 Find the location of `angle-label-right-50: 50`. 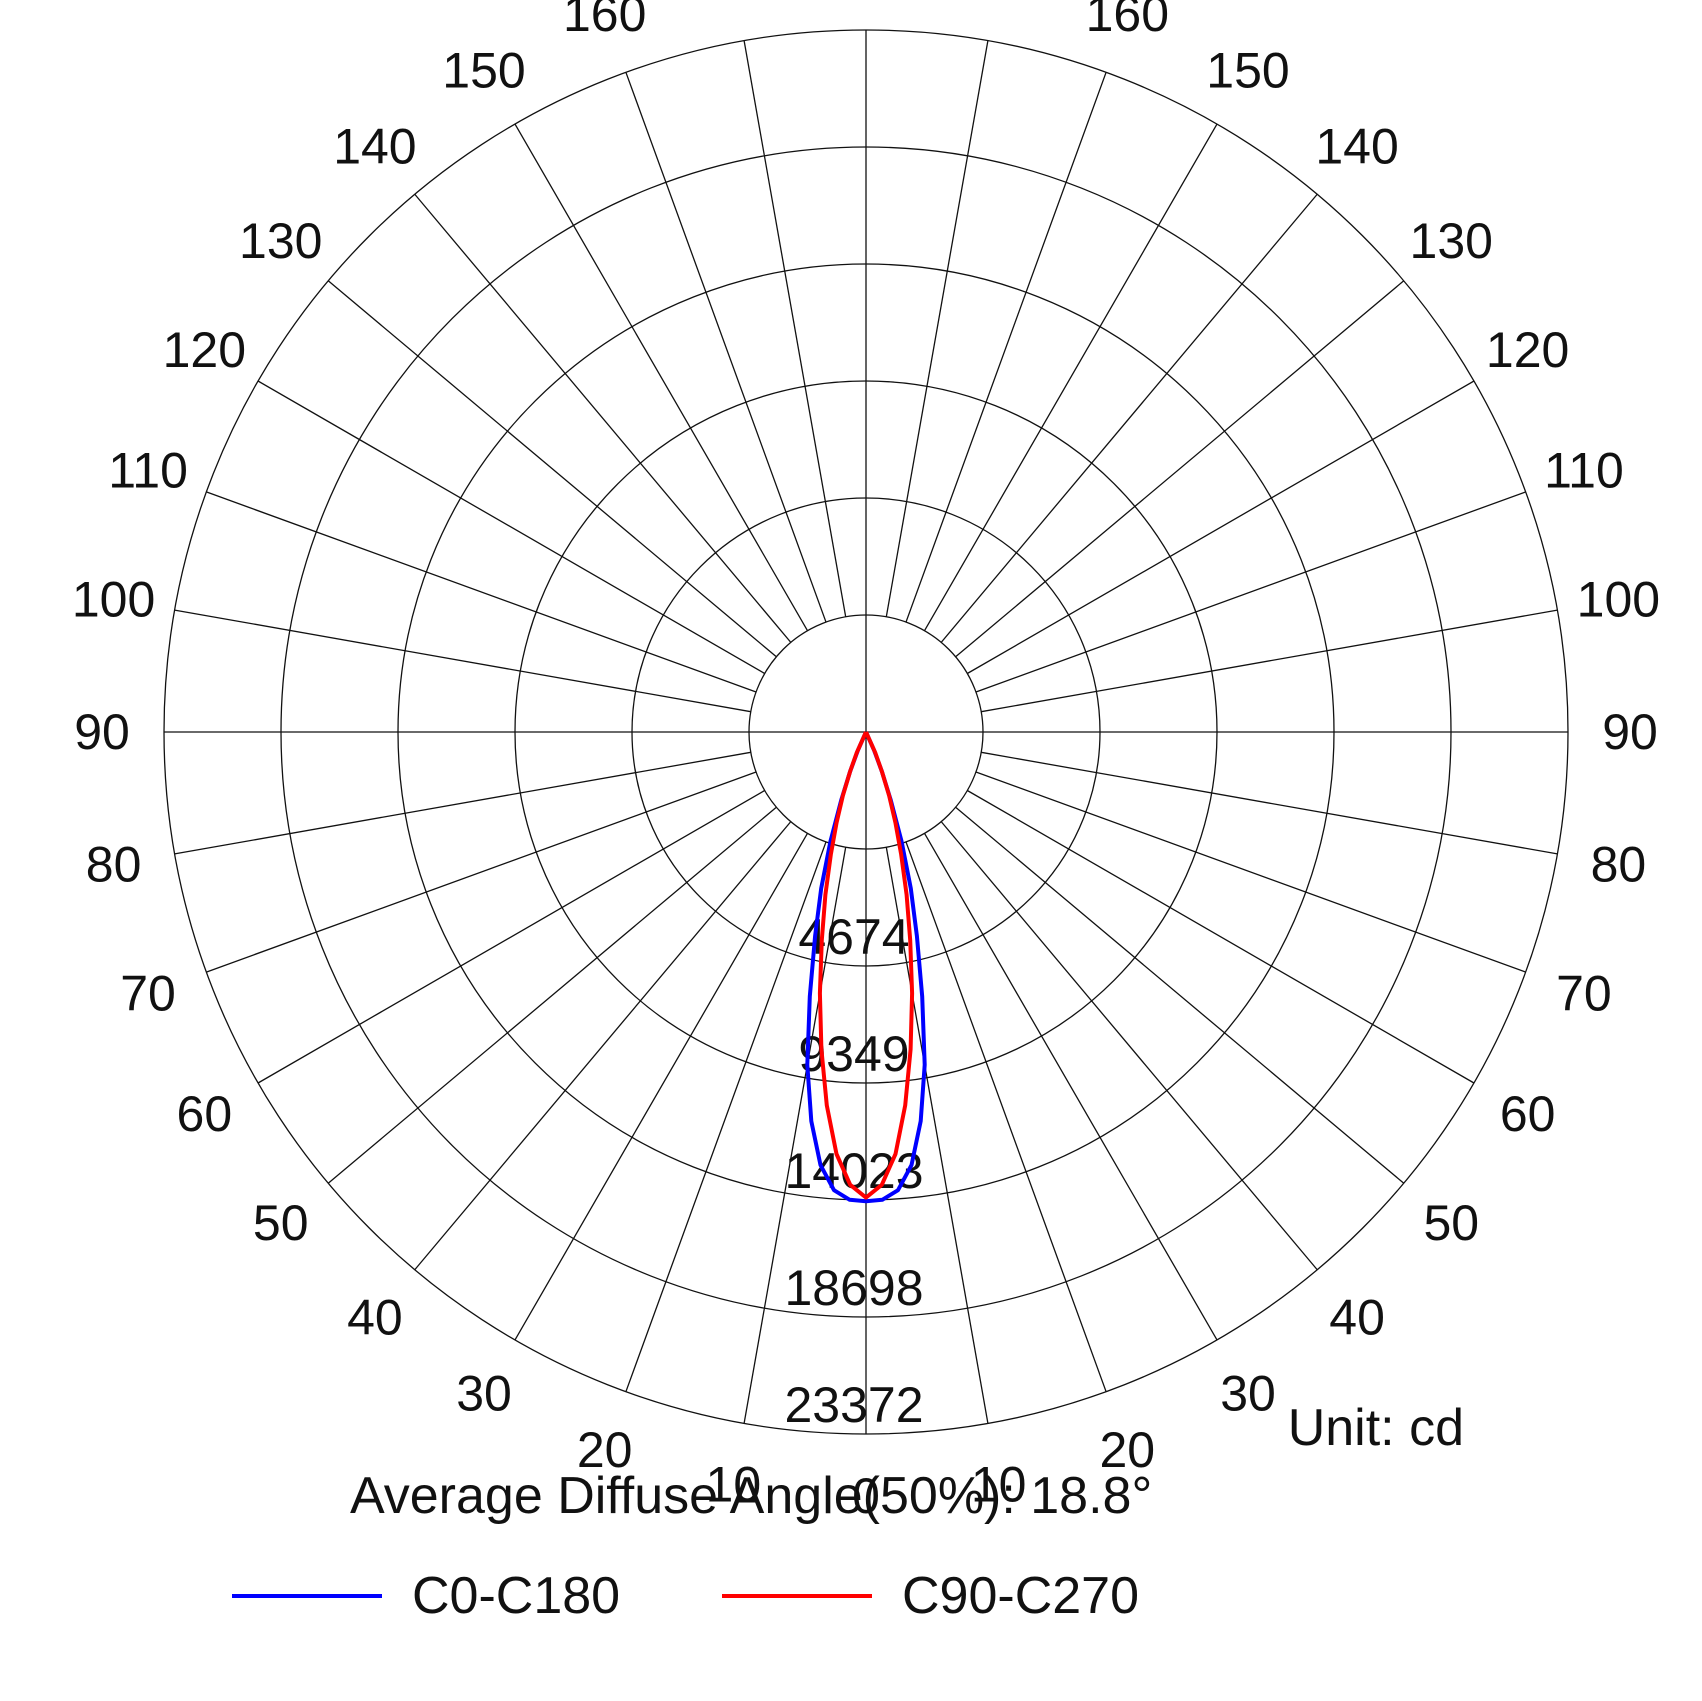

angle-label-right-50: 50 is located at coordinates (1451, 1223).